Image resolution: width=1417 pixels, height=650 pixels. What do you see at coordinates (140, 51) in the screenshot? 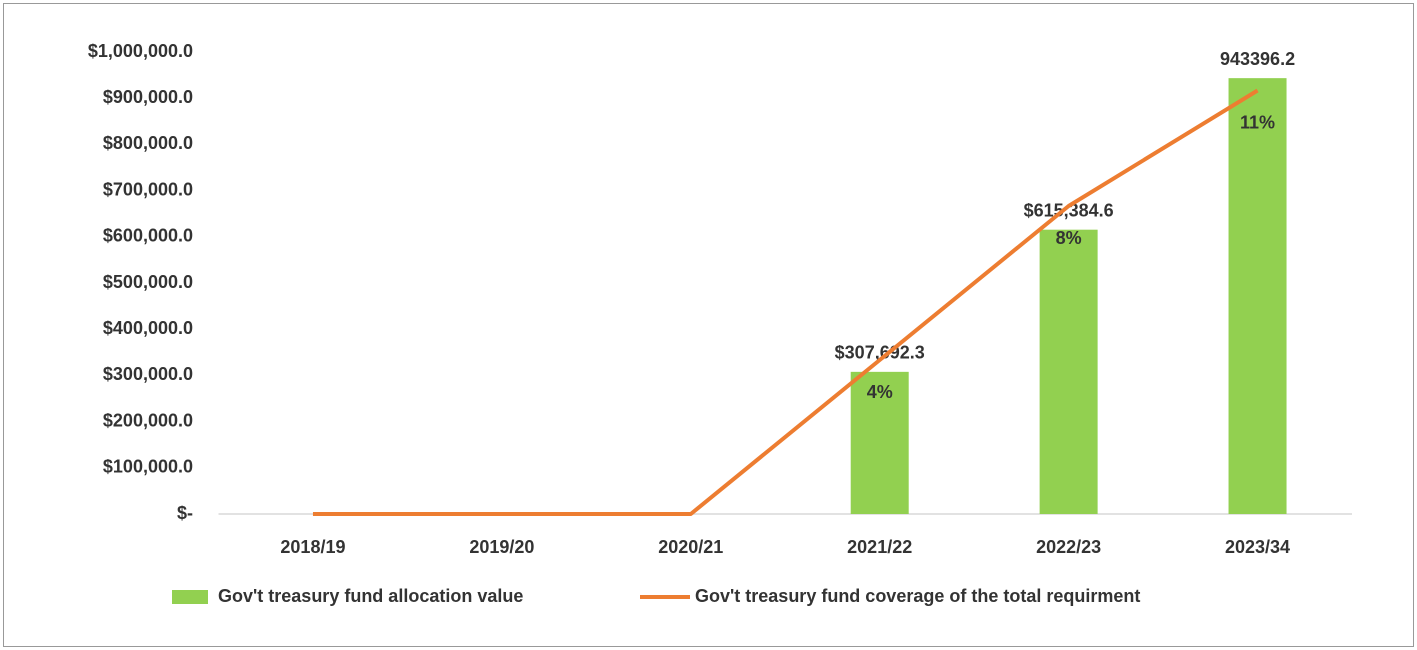
I see `y-tick-label: $1,000,000.0` at bounding box center [140, 51].